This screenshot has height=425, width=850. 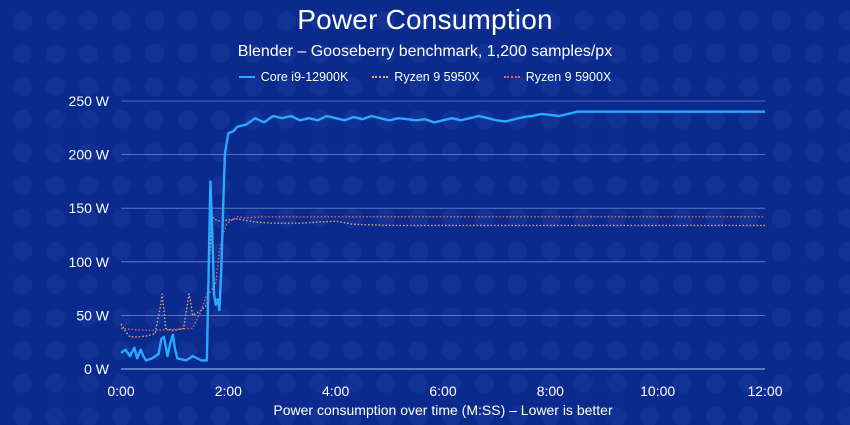 I want to click on legend-item-ryzen-5950x: Ryzen 9 5950X, so click(x=426, y=77).